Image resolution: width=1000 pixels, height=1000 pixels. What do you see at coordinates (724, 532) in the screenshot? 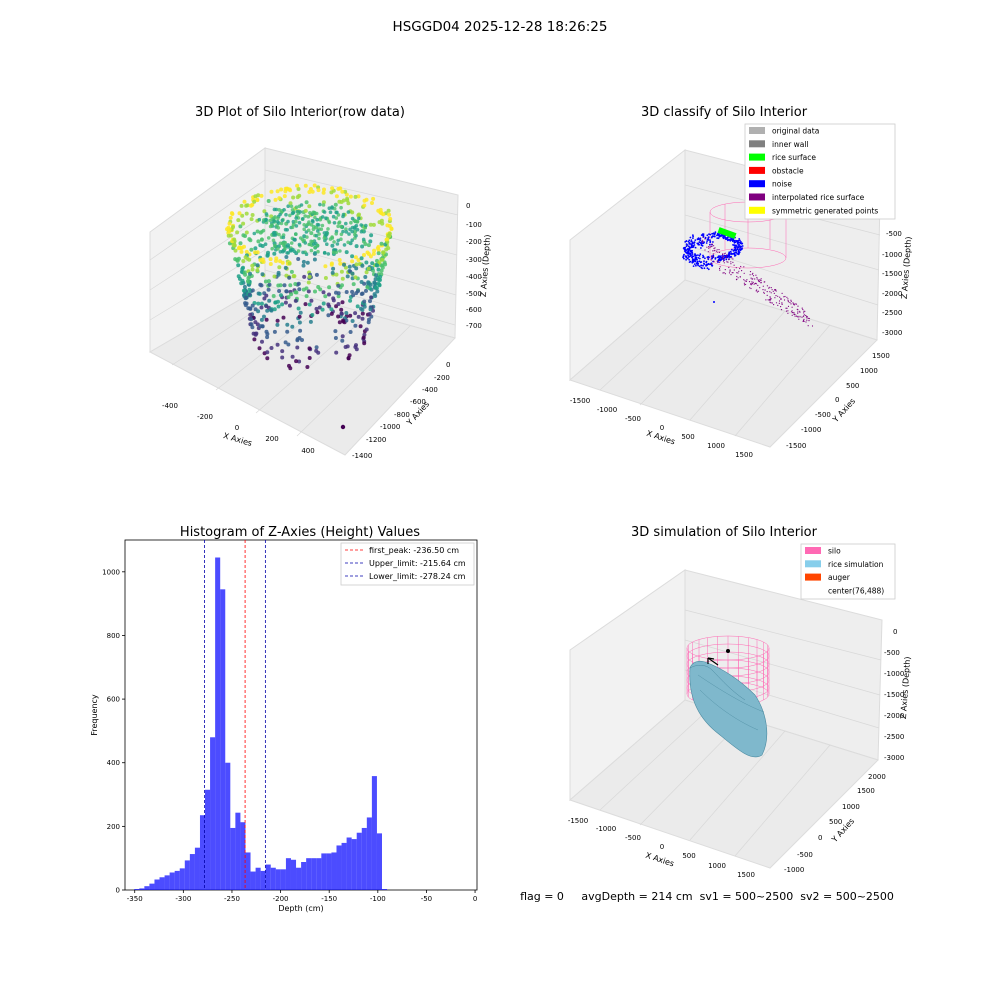
I see `panel-simulation-title: 3D simulation of Silo Interior` at bounding box center [724, 532].